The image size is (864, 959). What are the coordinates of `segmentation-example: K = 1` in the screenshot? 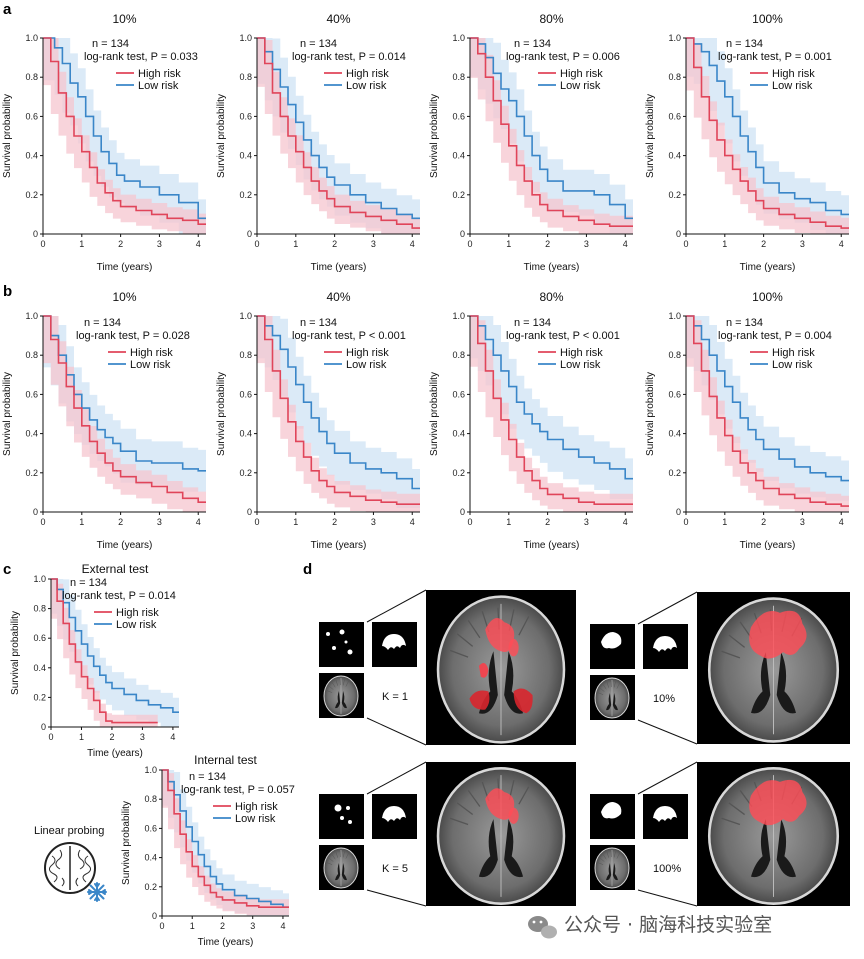 It's located at (447, 667).